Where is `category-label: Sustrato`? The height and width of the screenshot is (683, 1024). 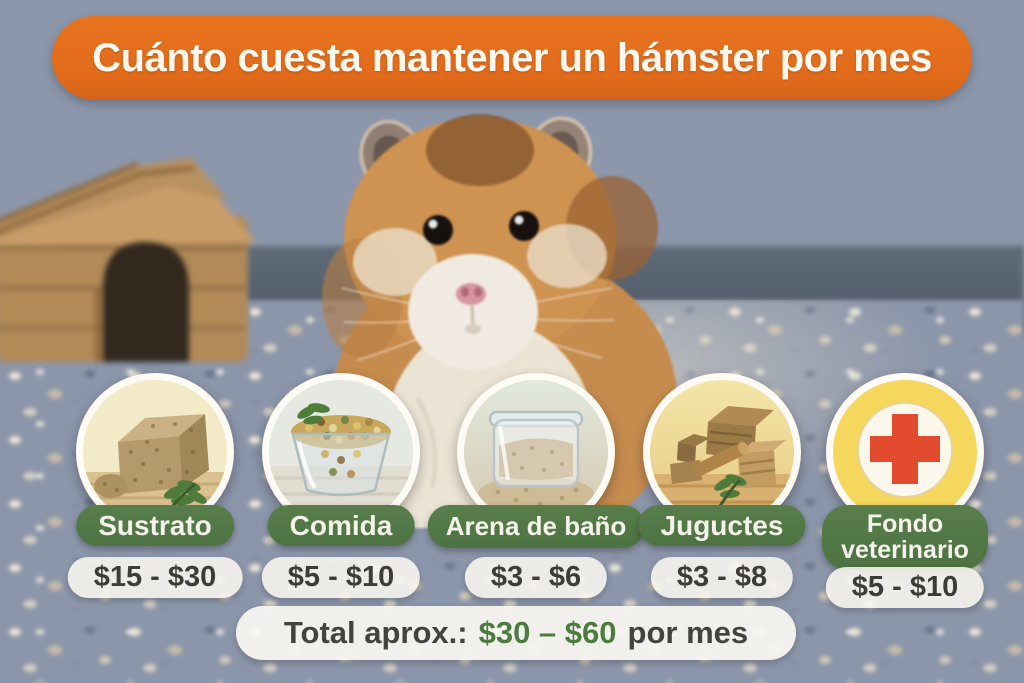
category-label: Sustrato is located at coordinates (155, 526).